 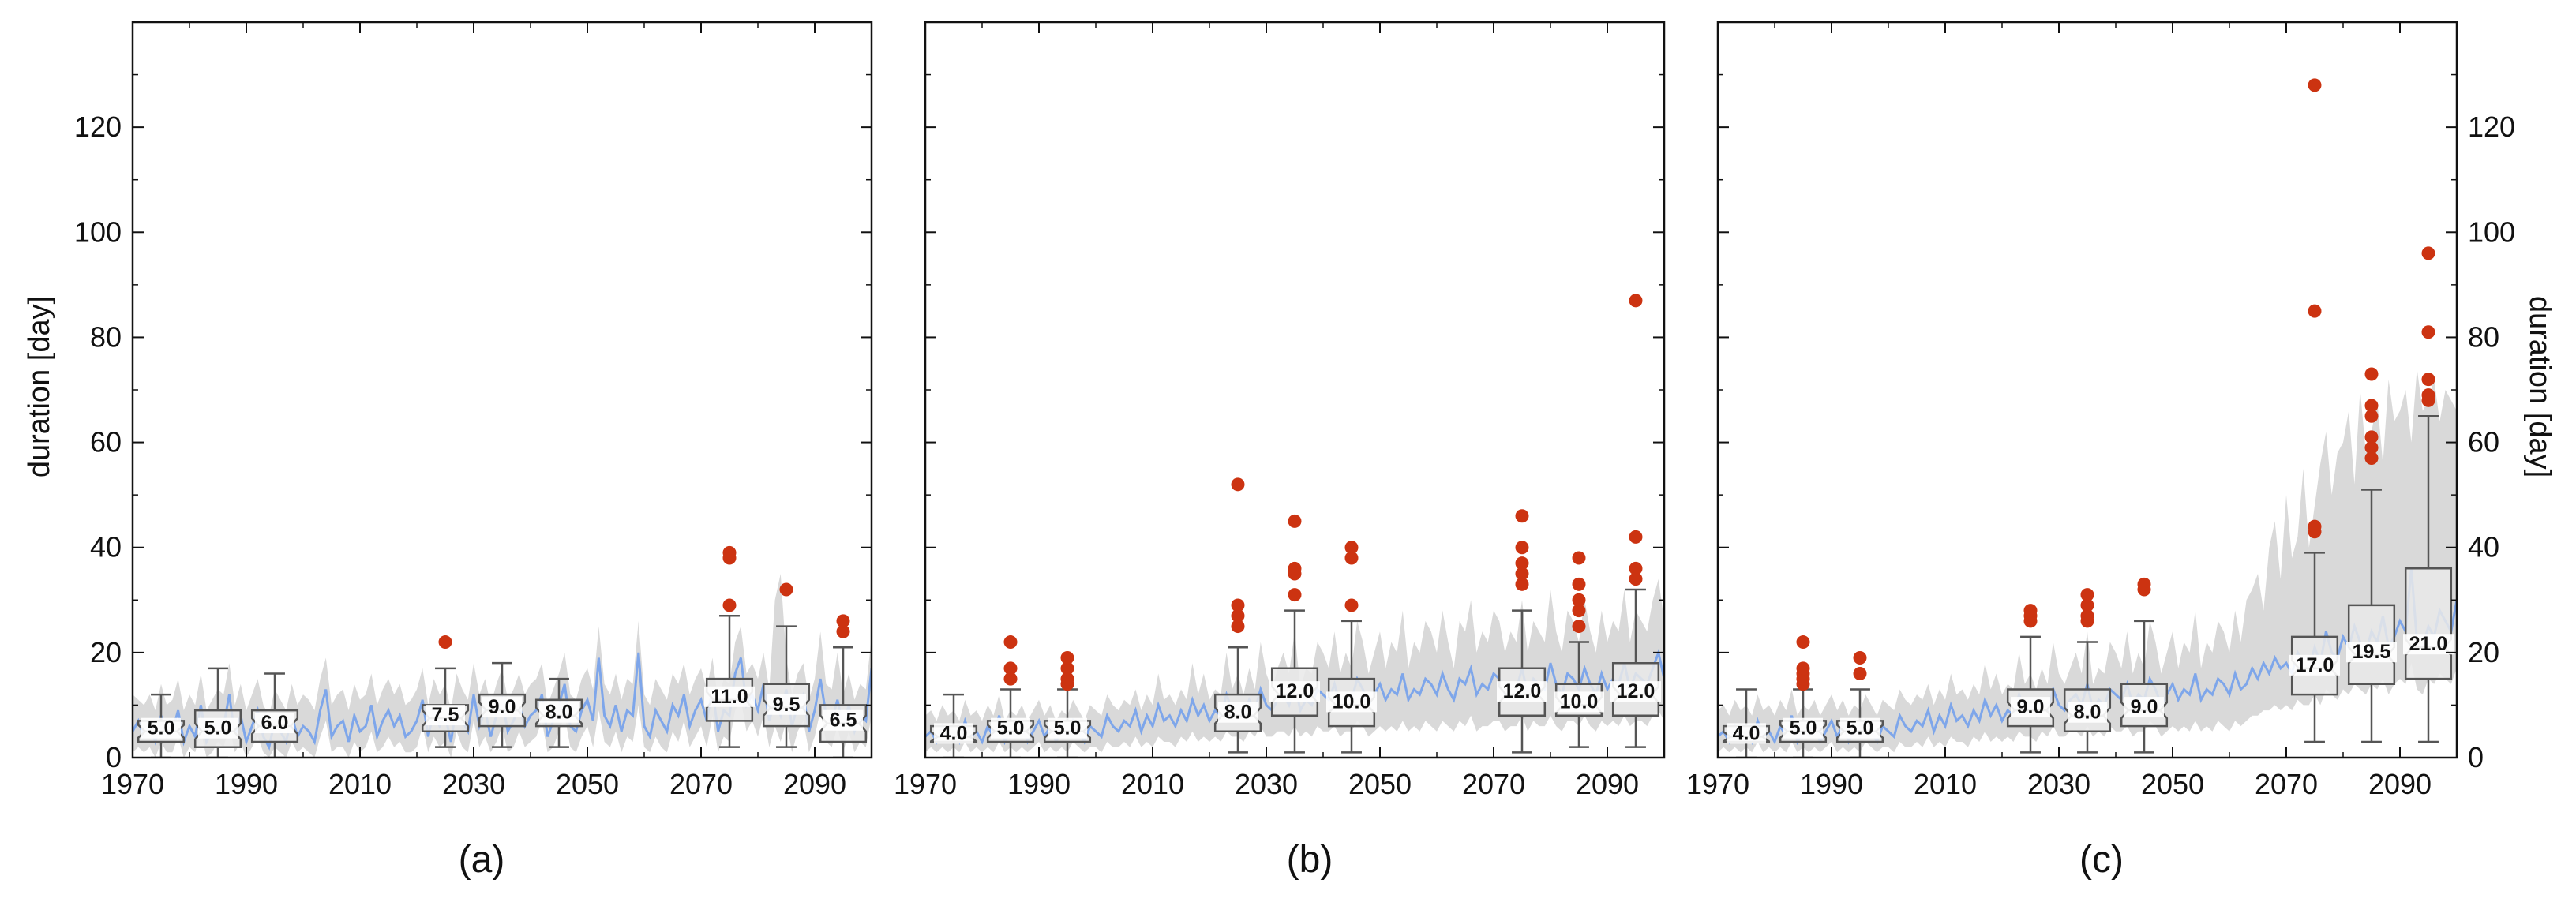 I want to click on x-tick-label: 2090, so click(x=814, y=784).